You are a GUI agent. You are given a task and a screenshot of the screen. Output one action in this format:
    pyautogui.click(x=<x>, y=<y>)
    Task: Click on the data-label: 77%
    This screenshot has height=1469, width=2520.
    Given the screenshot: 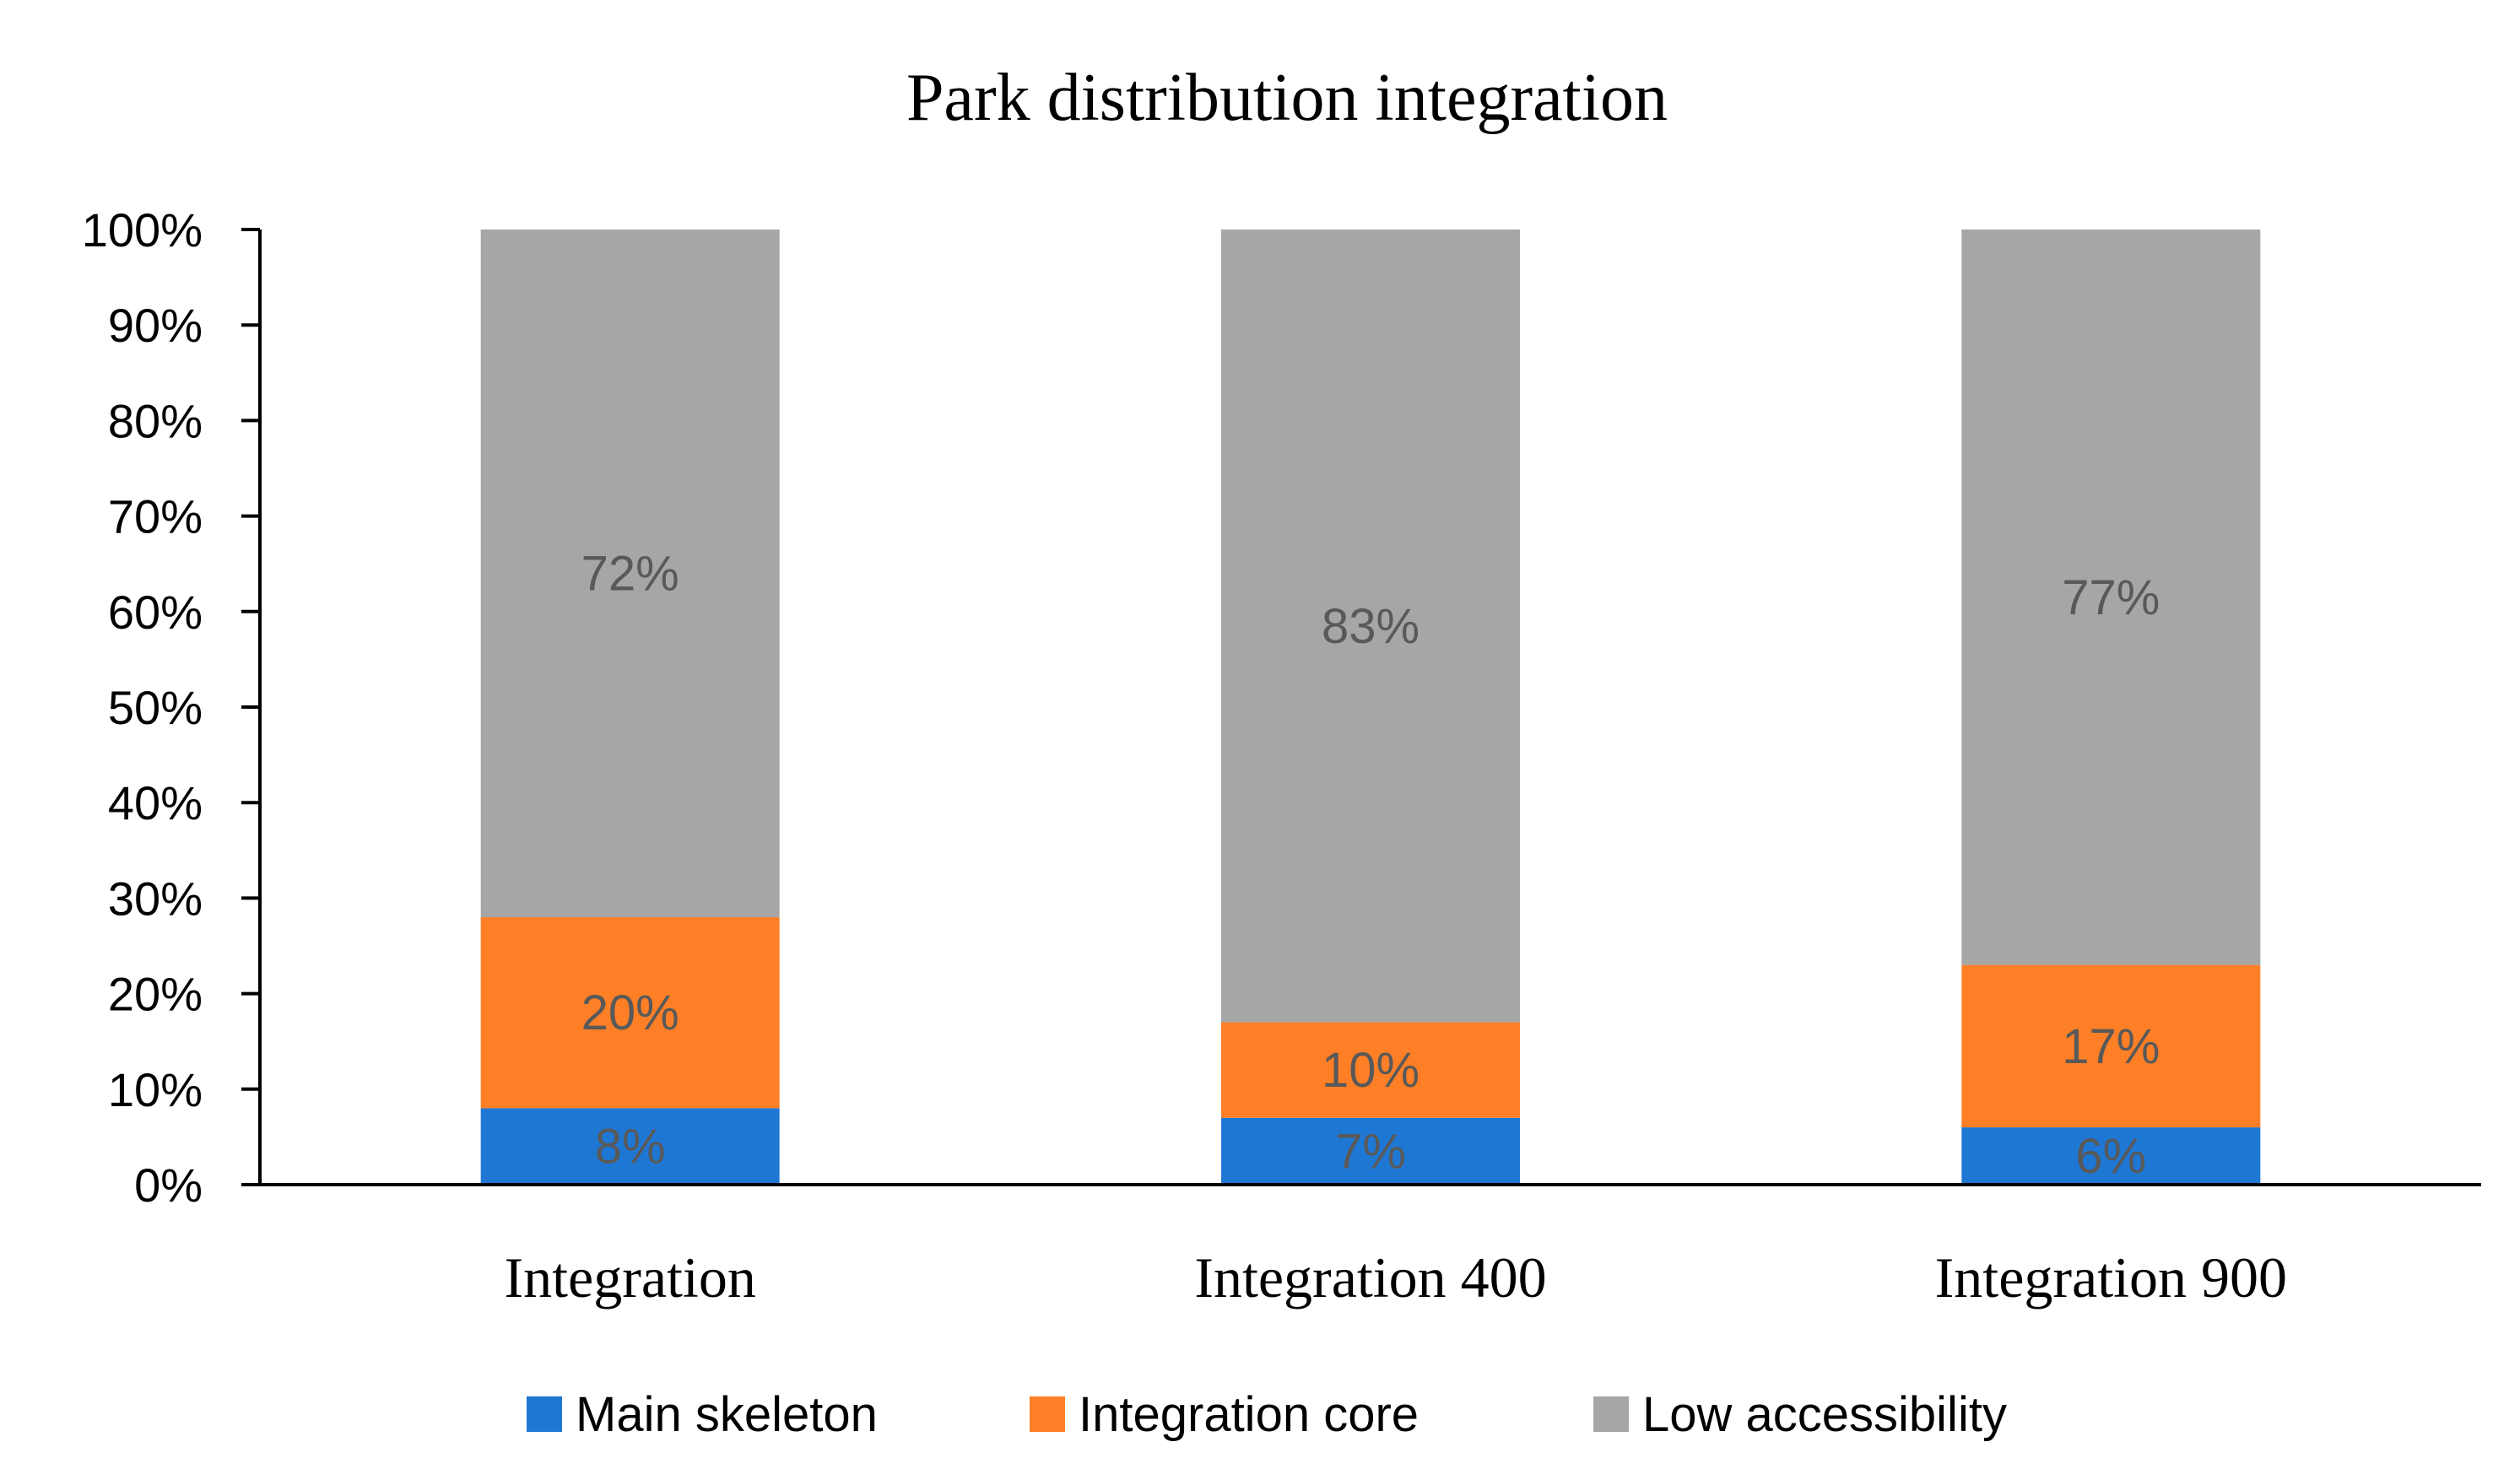 What is the action you would take?
    pyautogui.click(x=2111, y=597)
    